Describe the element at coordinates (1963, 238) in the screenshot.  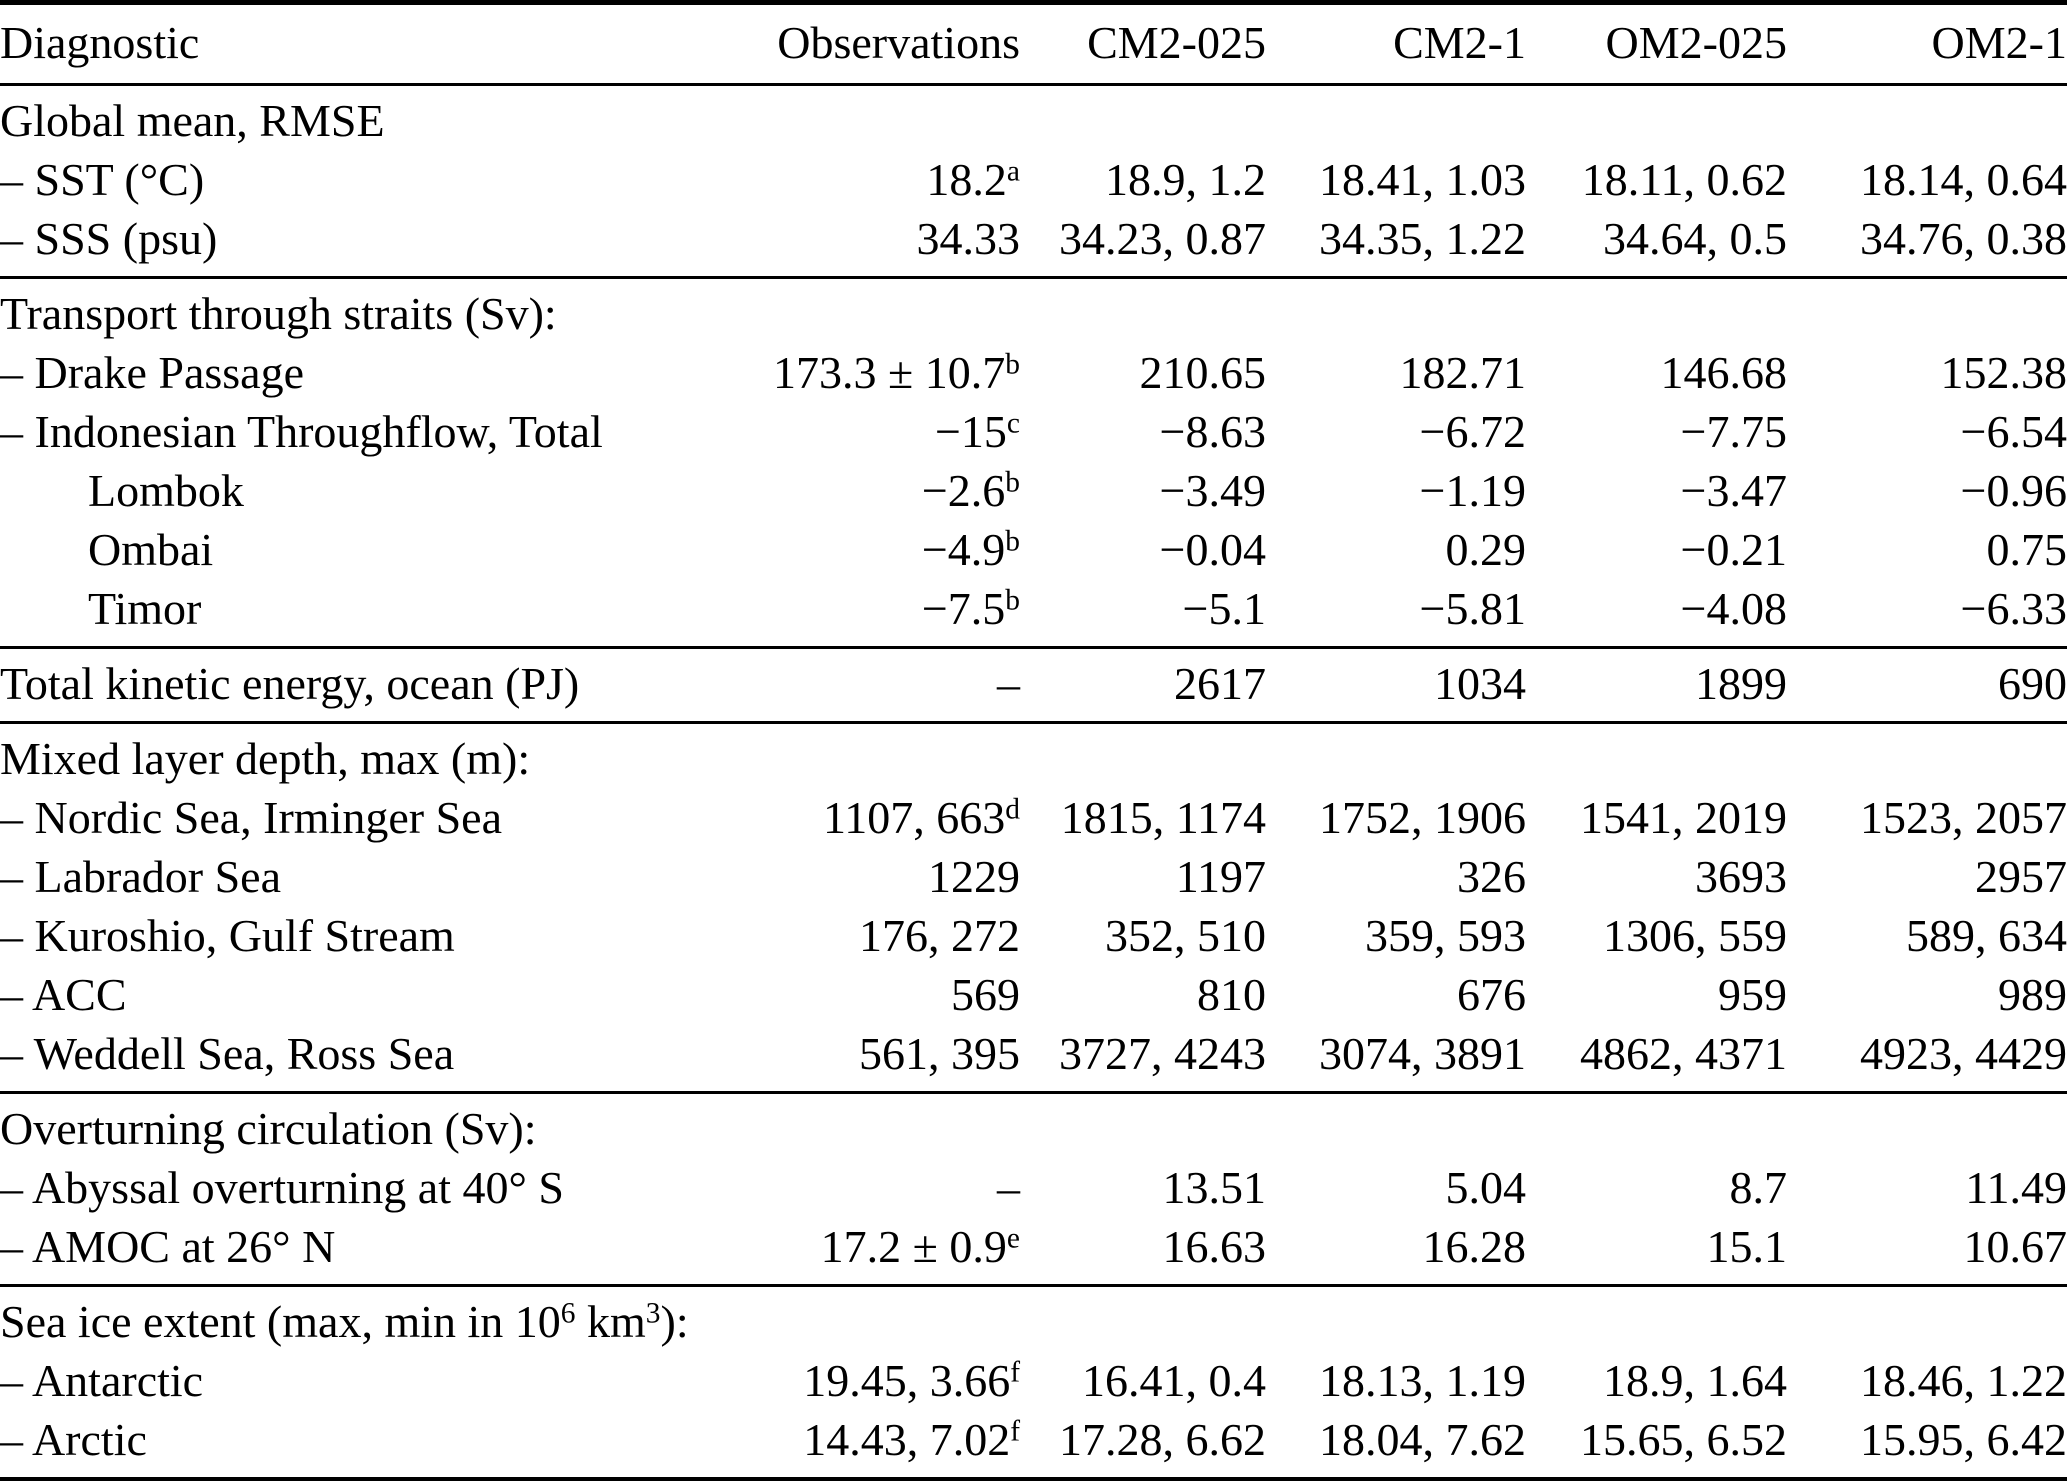
I see `value-cell: 34.76, 0.38` at that location.